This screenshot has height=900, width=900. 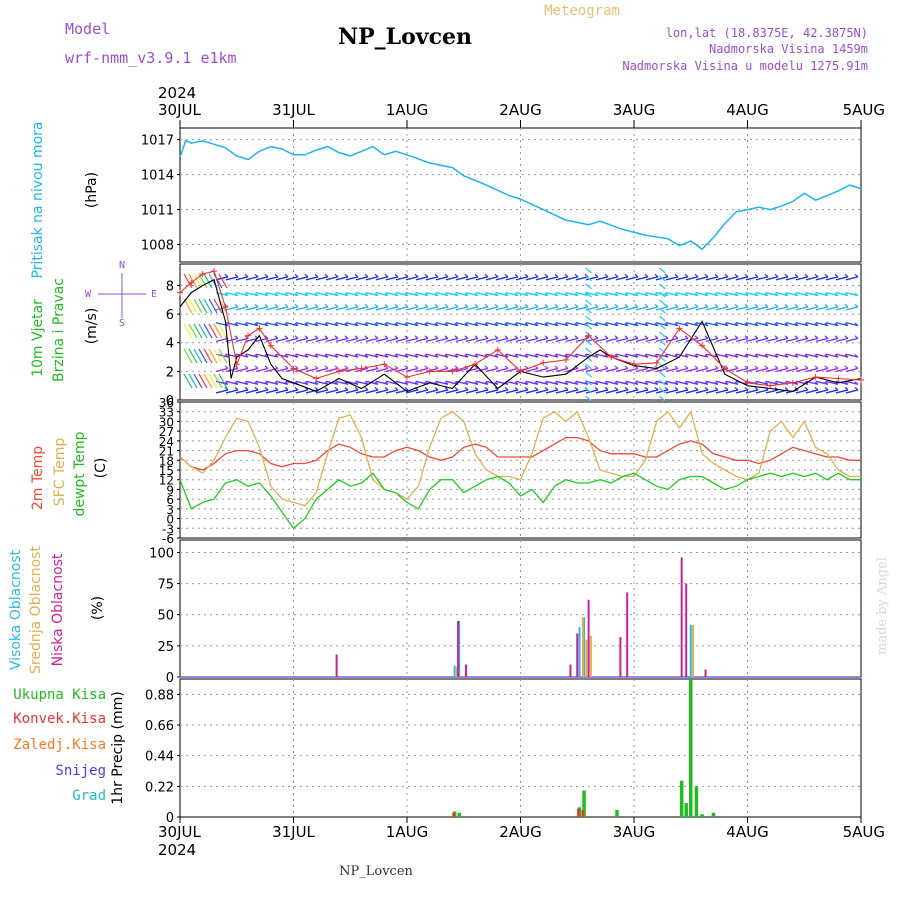 I want to click on temp-2m-line, so click(x=520, y=453).